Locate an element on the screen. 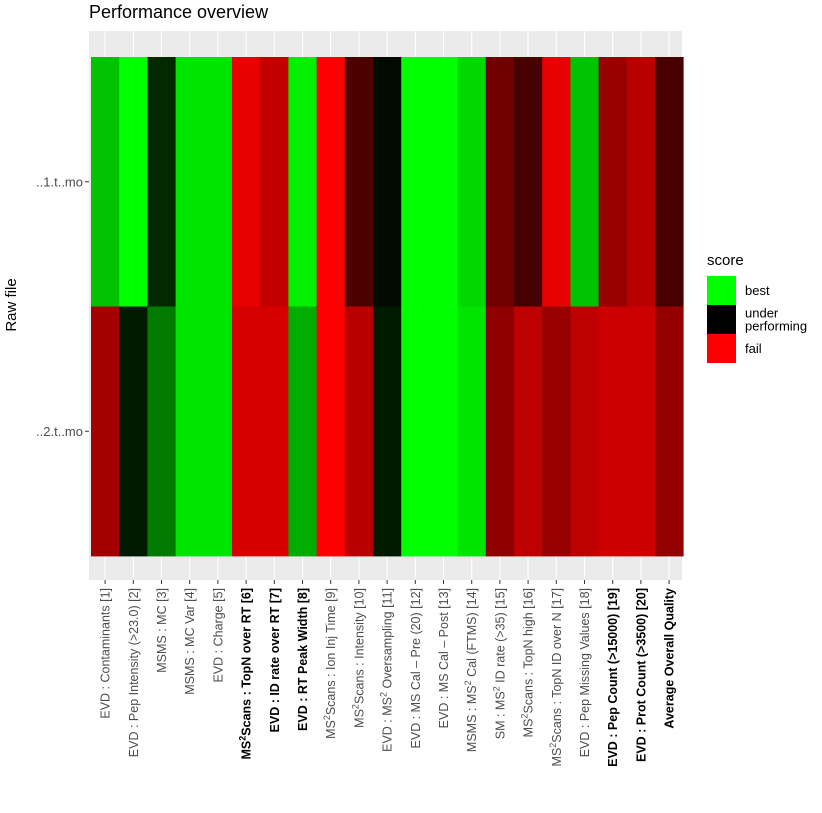  chart-title: Performance overview is located at coordinates (179, 12).